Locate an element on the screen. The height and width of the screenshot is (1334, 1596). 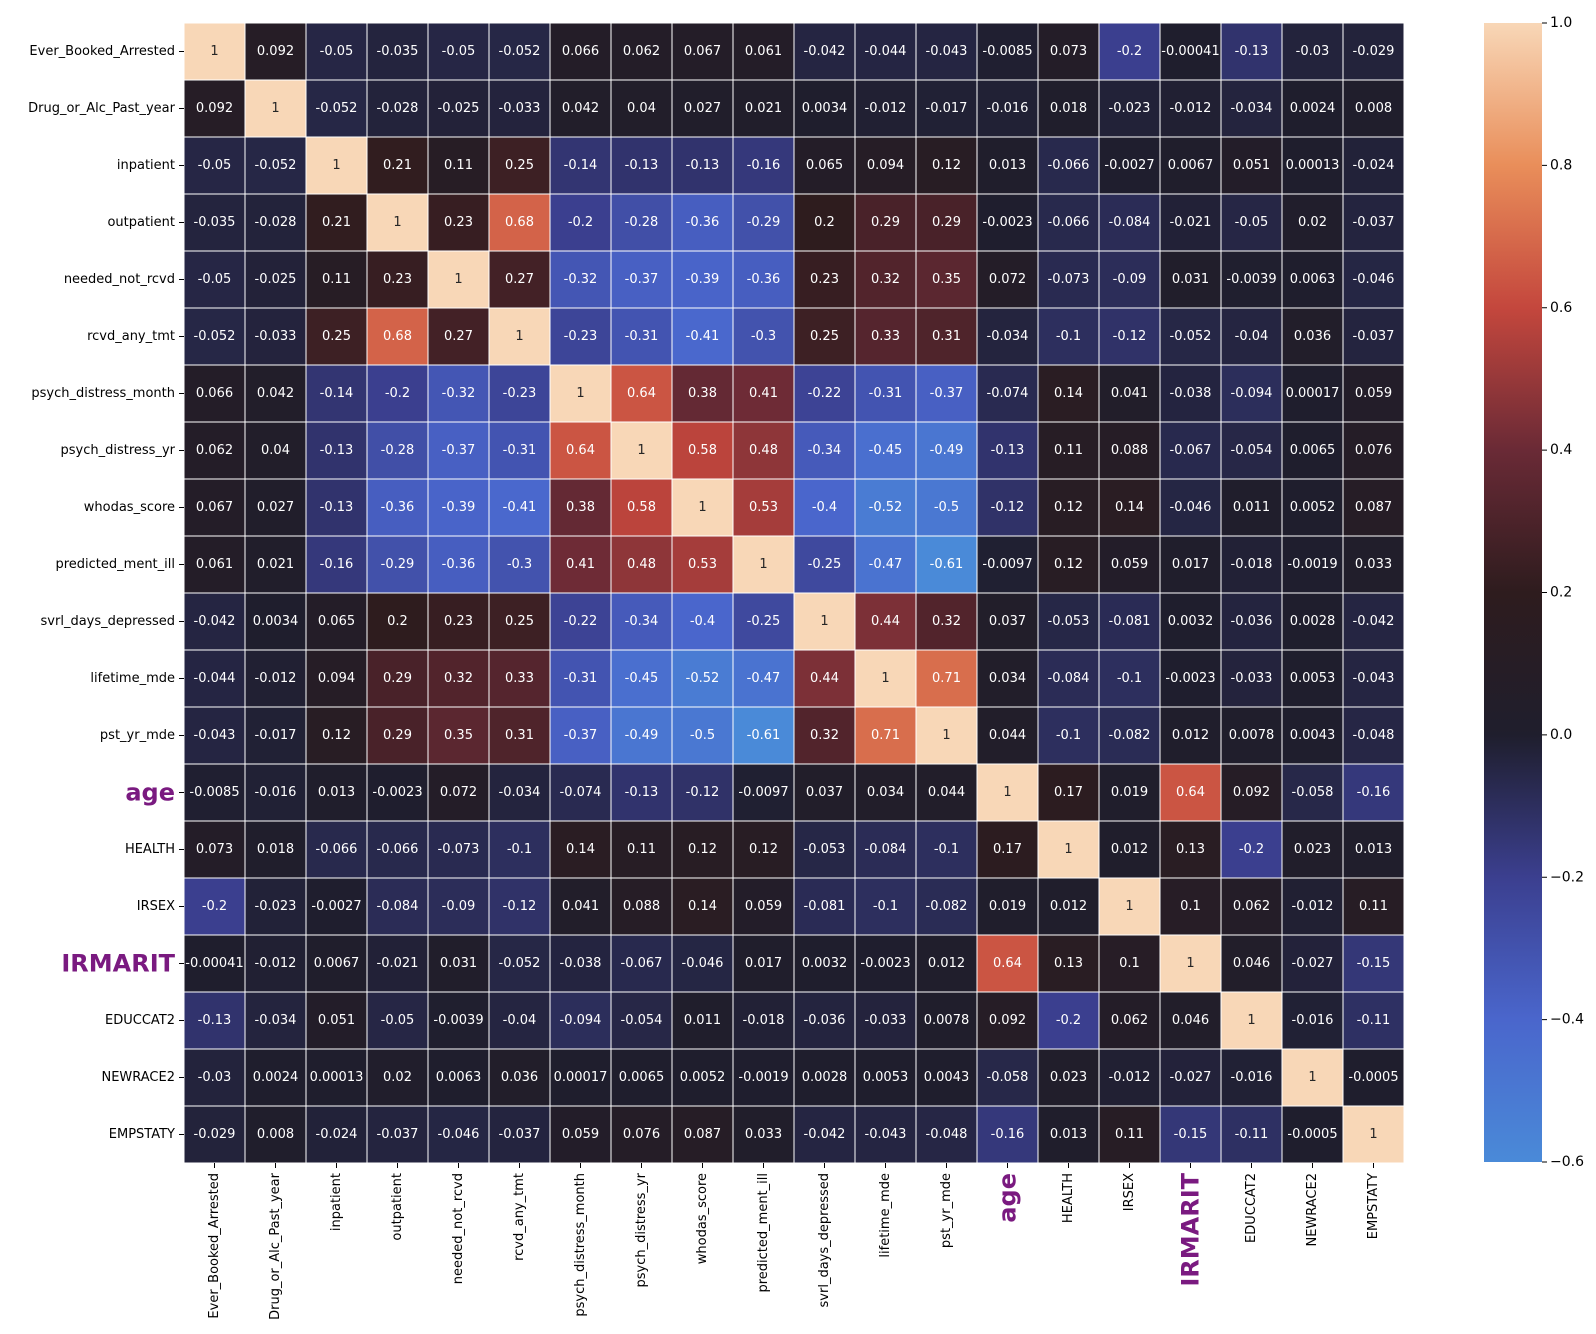
cell-annotation-10-4: 0.23 is located at coordinates (458, 621).